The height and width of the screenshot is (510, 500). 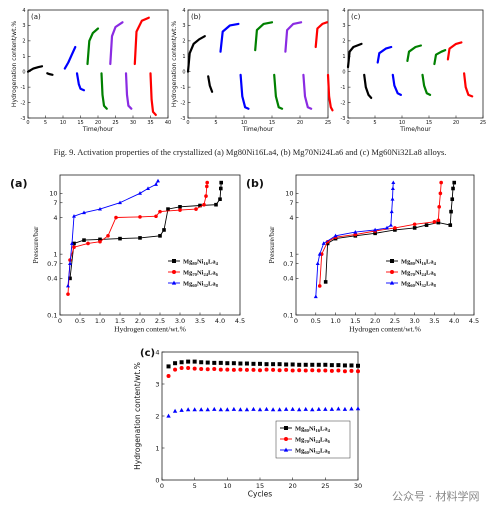 What do you see at coordinates (23, 11) in the screenshot?
I see `y-tick-label: 4` at bounding box center [23, 11].